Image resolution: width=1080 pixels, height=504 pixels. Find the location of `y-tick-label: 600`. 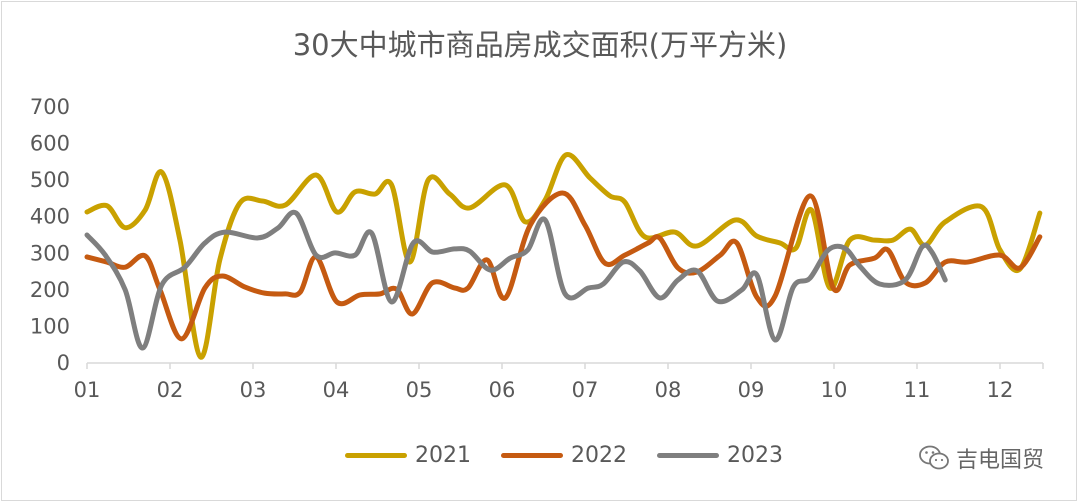

y-tick-label: 600 is located at coordinates (50, 144).